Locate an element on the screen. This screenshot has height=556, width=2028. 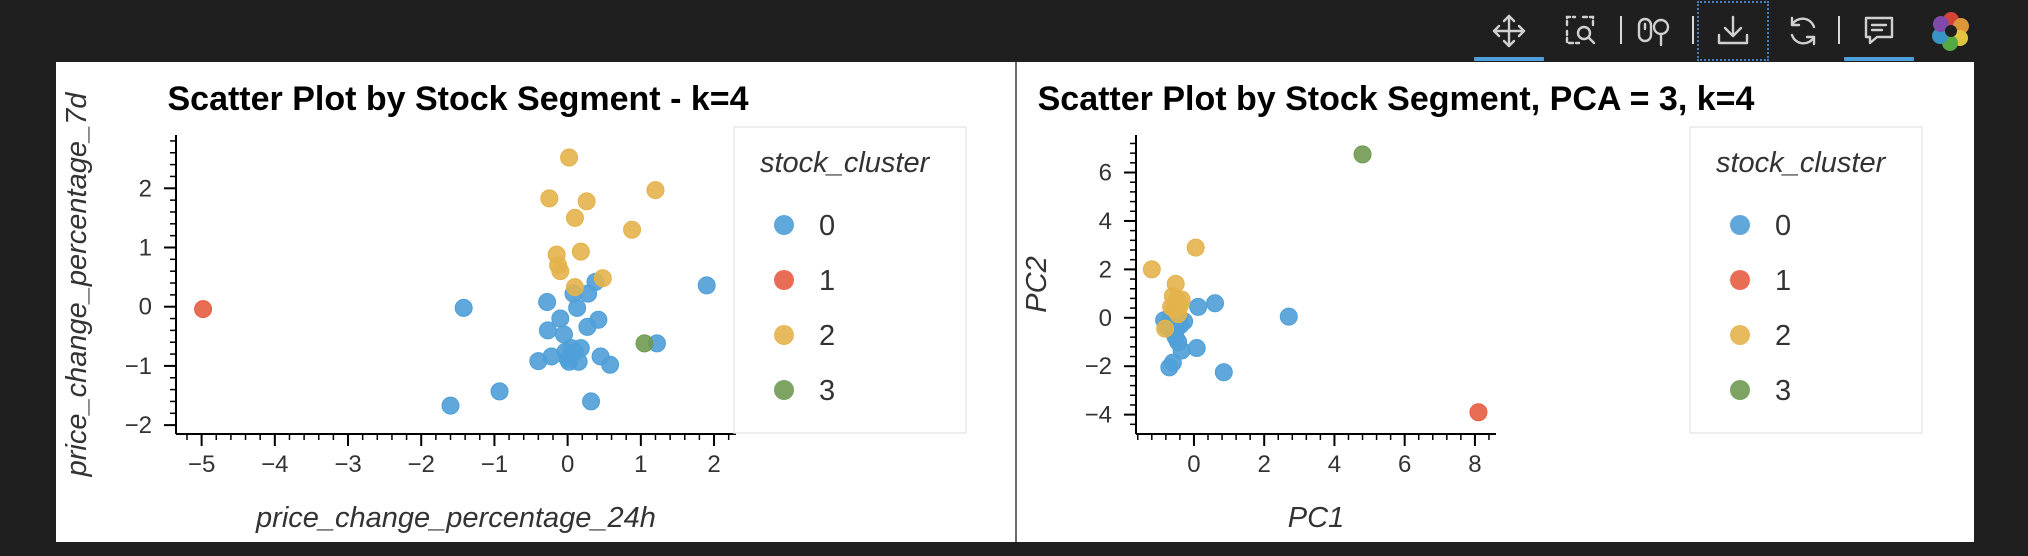
wheel-zoom-tool is located at coordinates (1655, 31).